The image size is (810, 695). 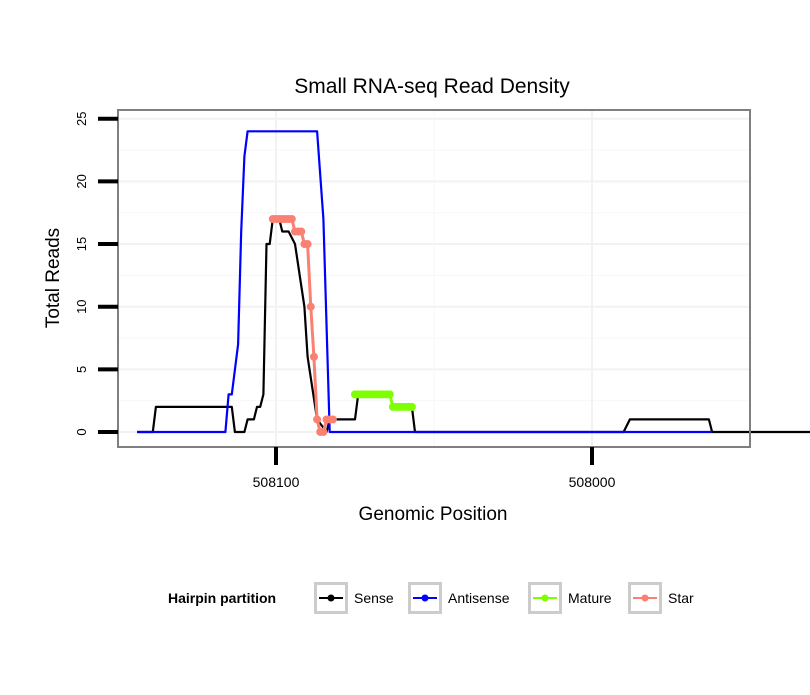 I want to click on series-star, so click(x=302, y=325).